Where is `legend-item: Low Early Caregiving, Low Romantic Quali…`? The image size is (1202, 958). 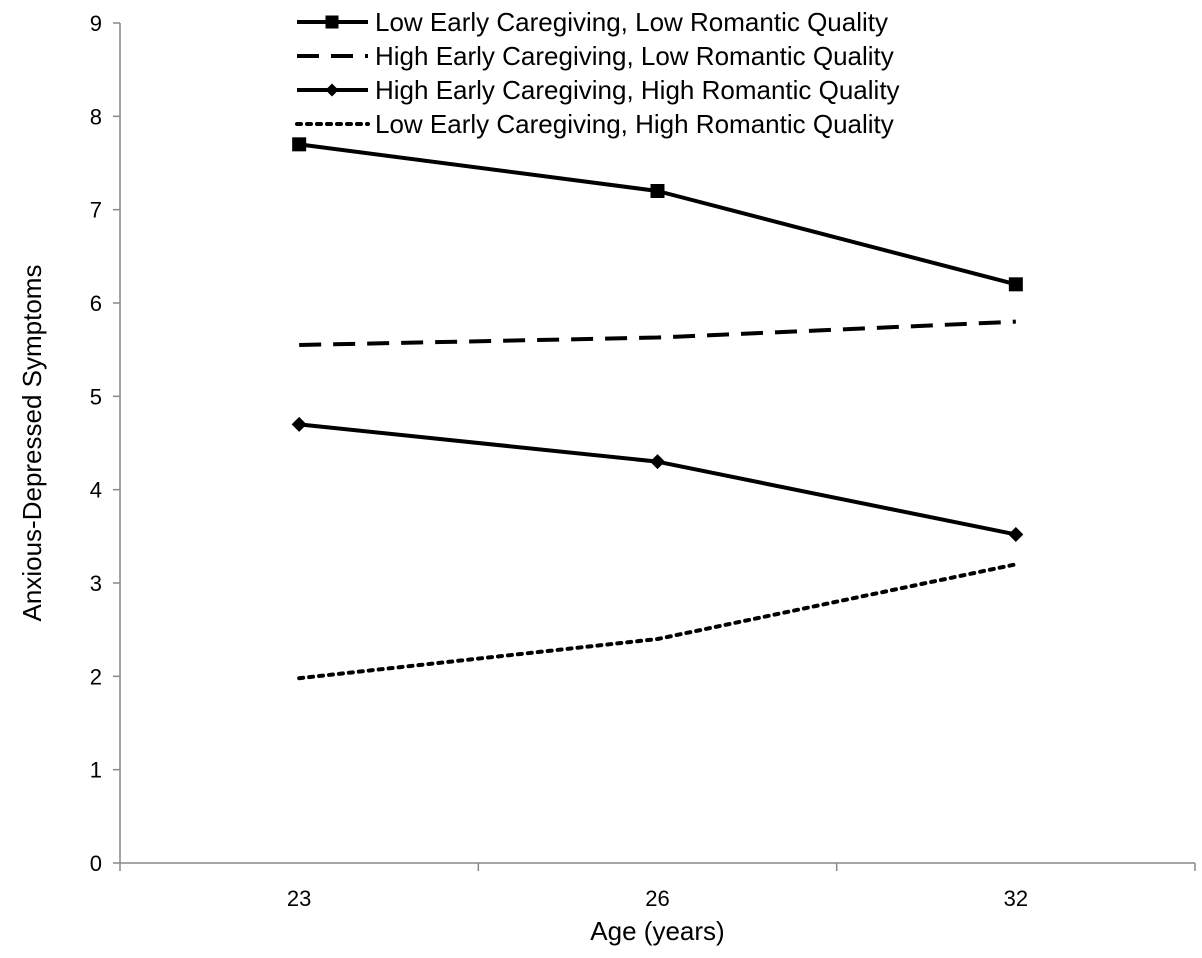 legend-item: Low Early Caregiving, Low Romantic Quali… is located at coordinates (592, 22).